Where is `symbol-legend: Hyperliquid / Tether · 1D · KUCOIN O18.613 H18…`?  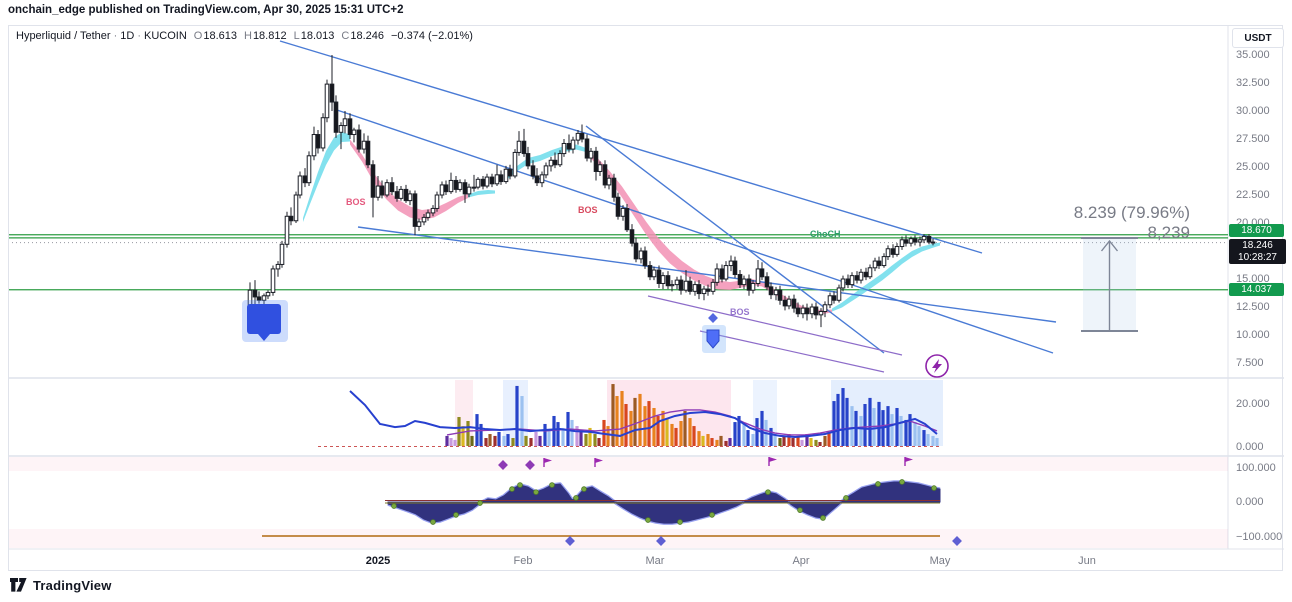
symbol-legend: Hyperliquid / Tether · 1D · KUCOIN O18.613 H18… is located at coordinates (244, 36).